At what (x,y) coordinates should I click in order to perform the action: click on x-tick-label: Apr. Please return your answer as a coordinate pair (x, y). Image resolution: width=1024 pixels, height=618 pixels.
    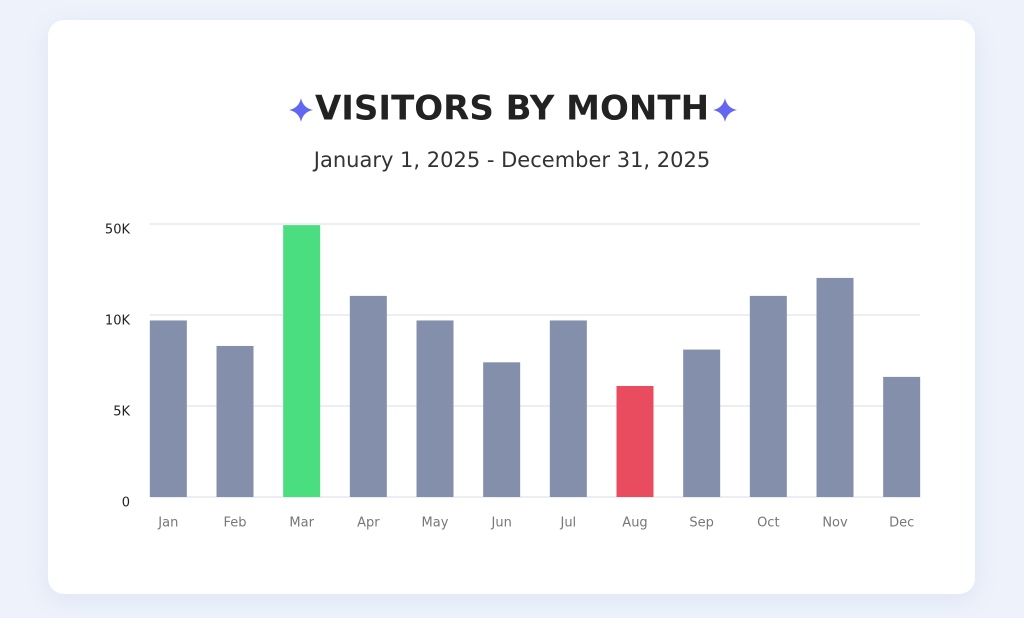
    Looking at the image, I should click on (368, 523).